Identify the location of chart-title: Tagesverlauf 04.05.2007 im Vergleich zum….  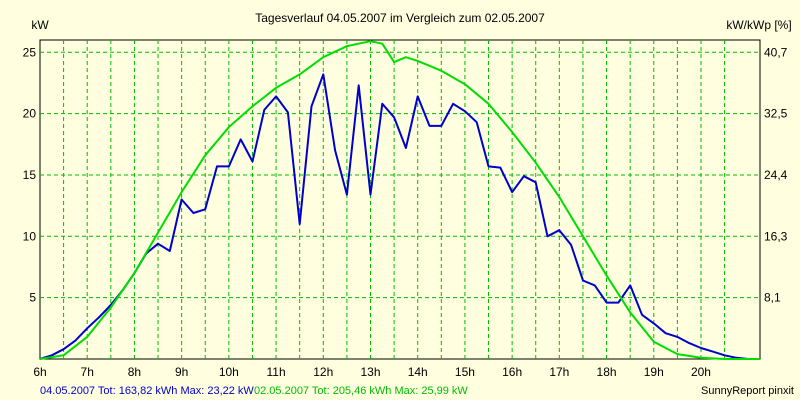
(400, 18).